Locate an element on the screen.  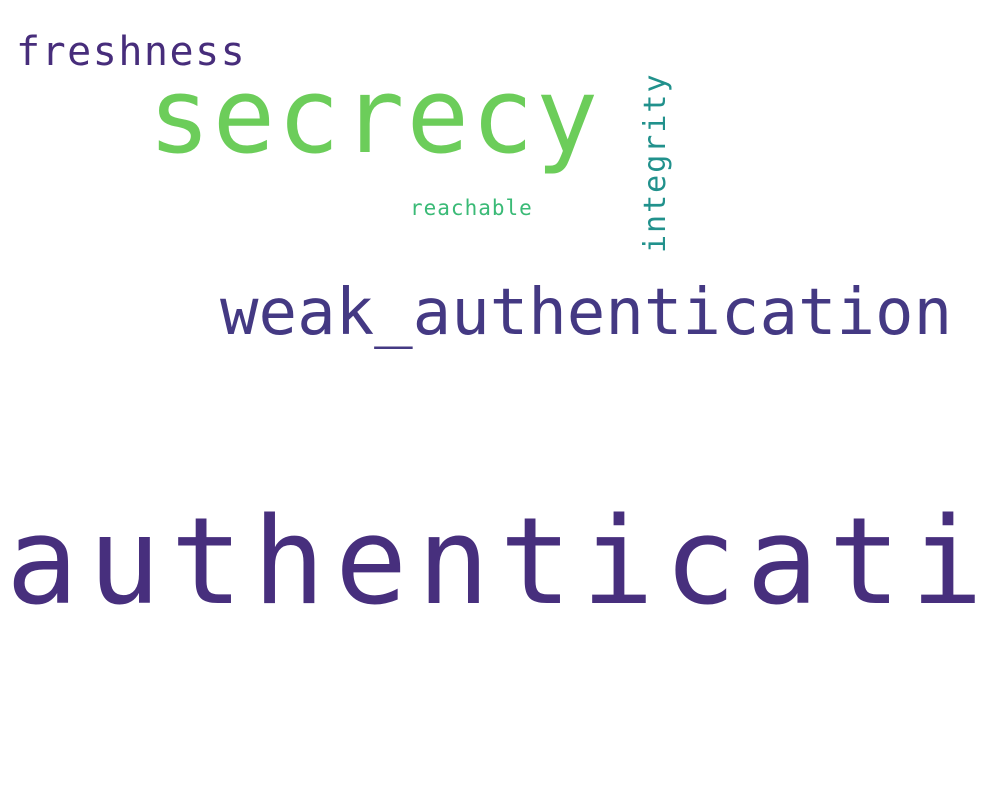
word-reachable: reachable is located at coordinates (471, 208).